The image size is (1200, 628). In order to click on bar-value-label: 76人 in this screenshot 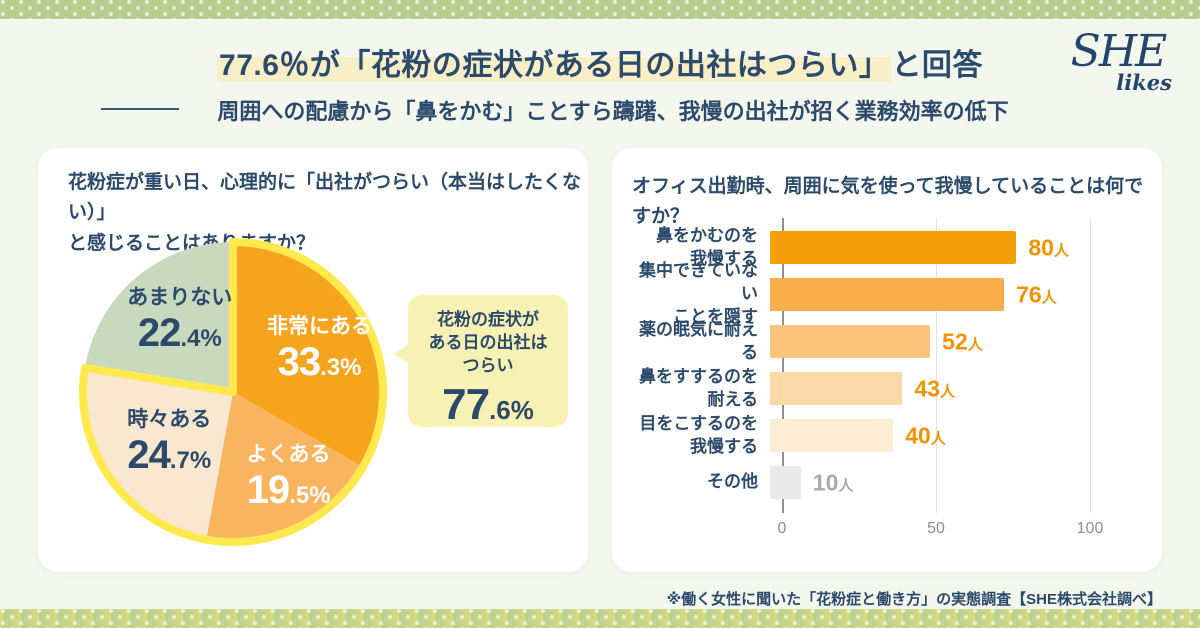, I will do `click(1036, 294)`.